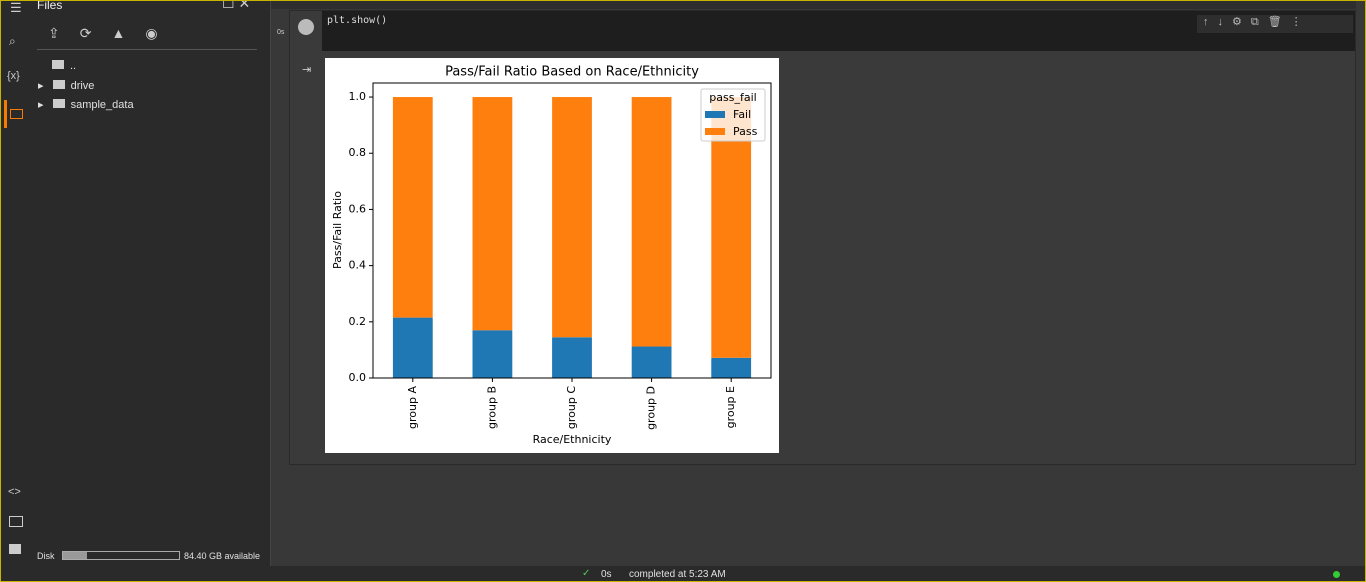  Describe the element at coordinates (572, 439) in the screenshot. I see `x-axis-label: Race/Ethnicity` at that location.